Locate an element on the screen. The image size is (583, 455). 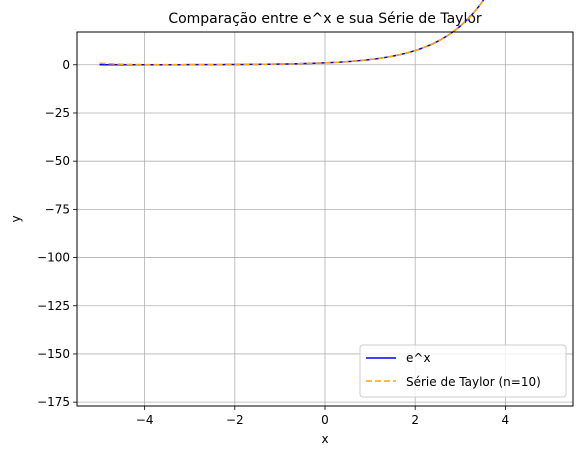
y-tick-label: −100 is located at coordinates (53, 258).